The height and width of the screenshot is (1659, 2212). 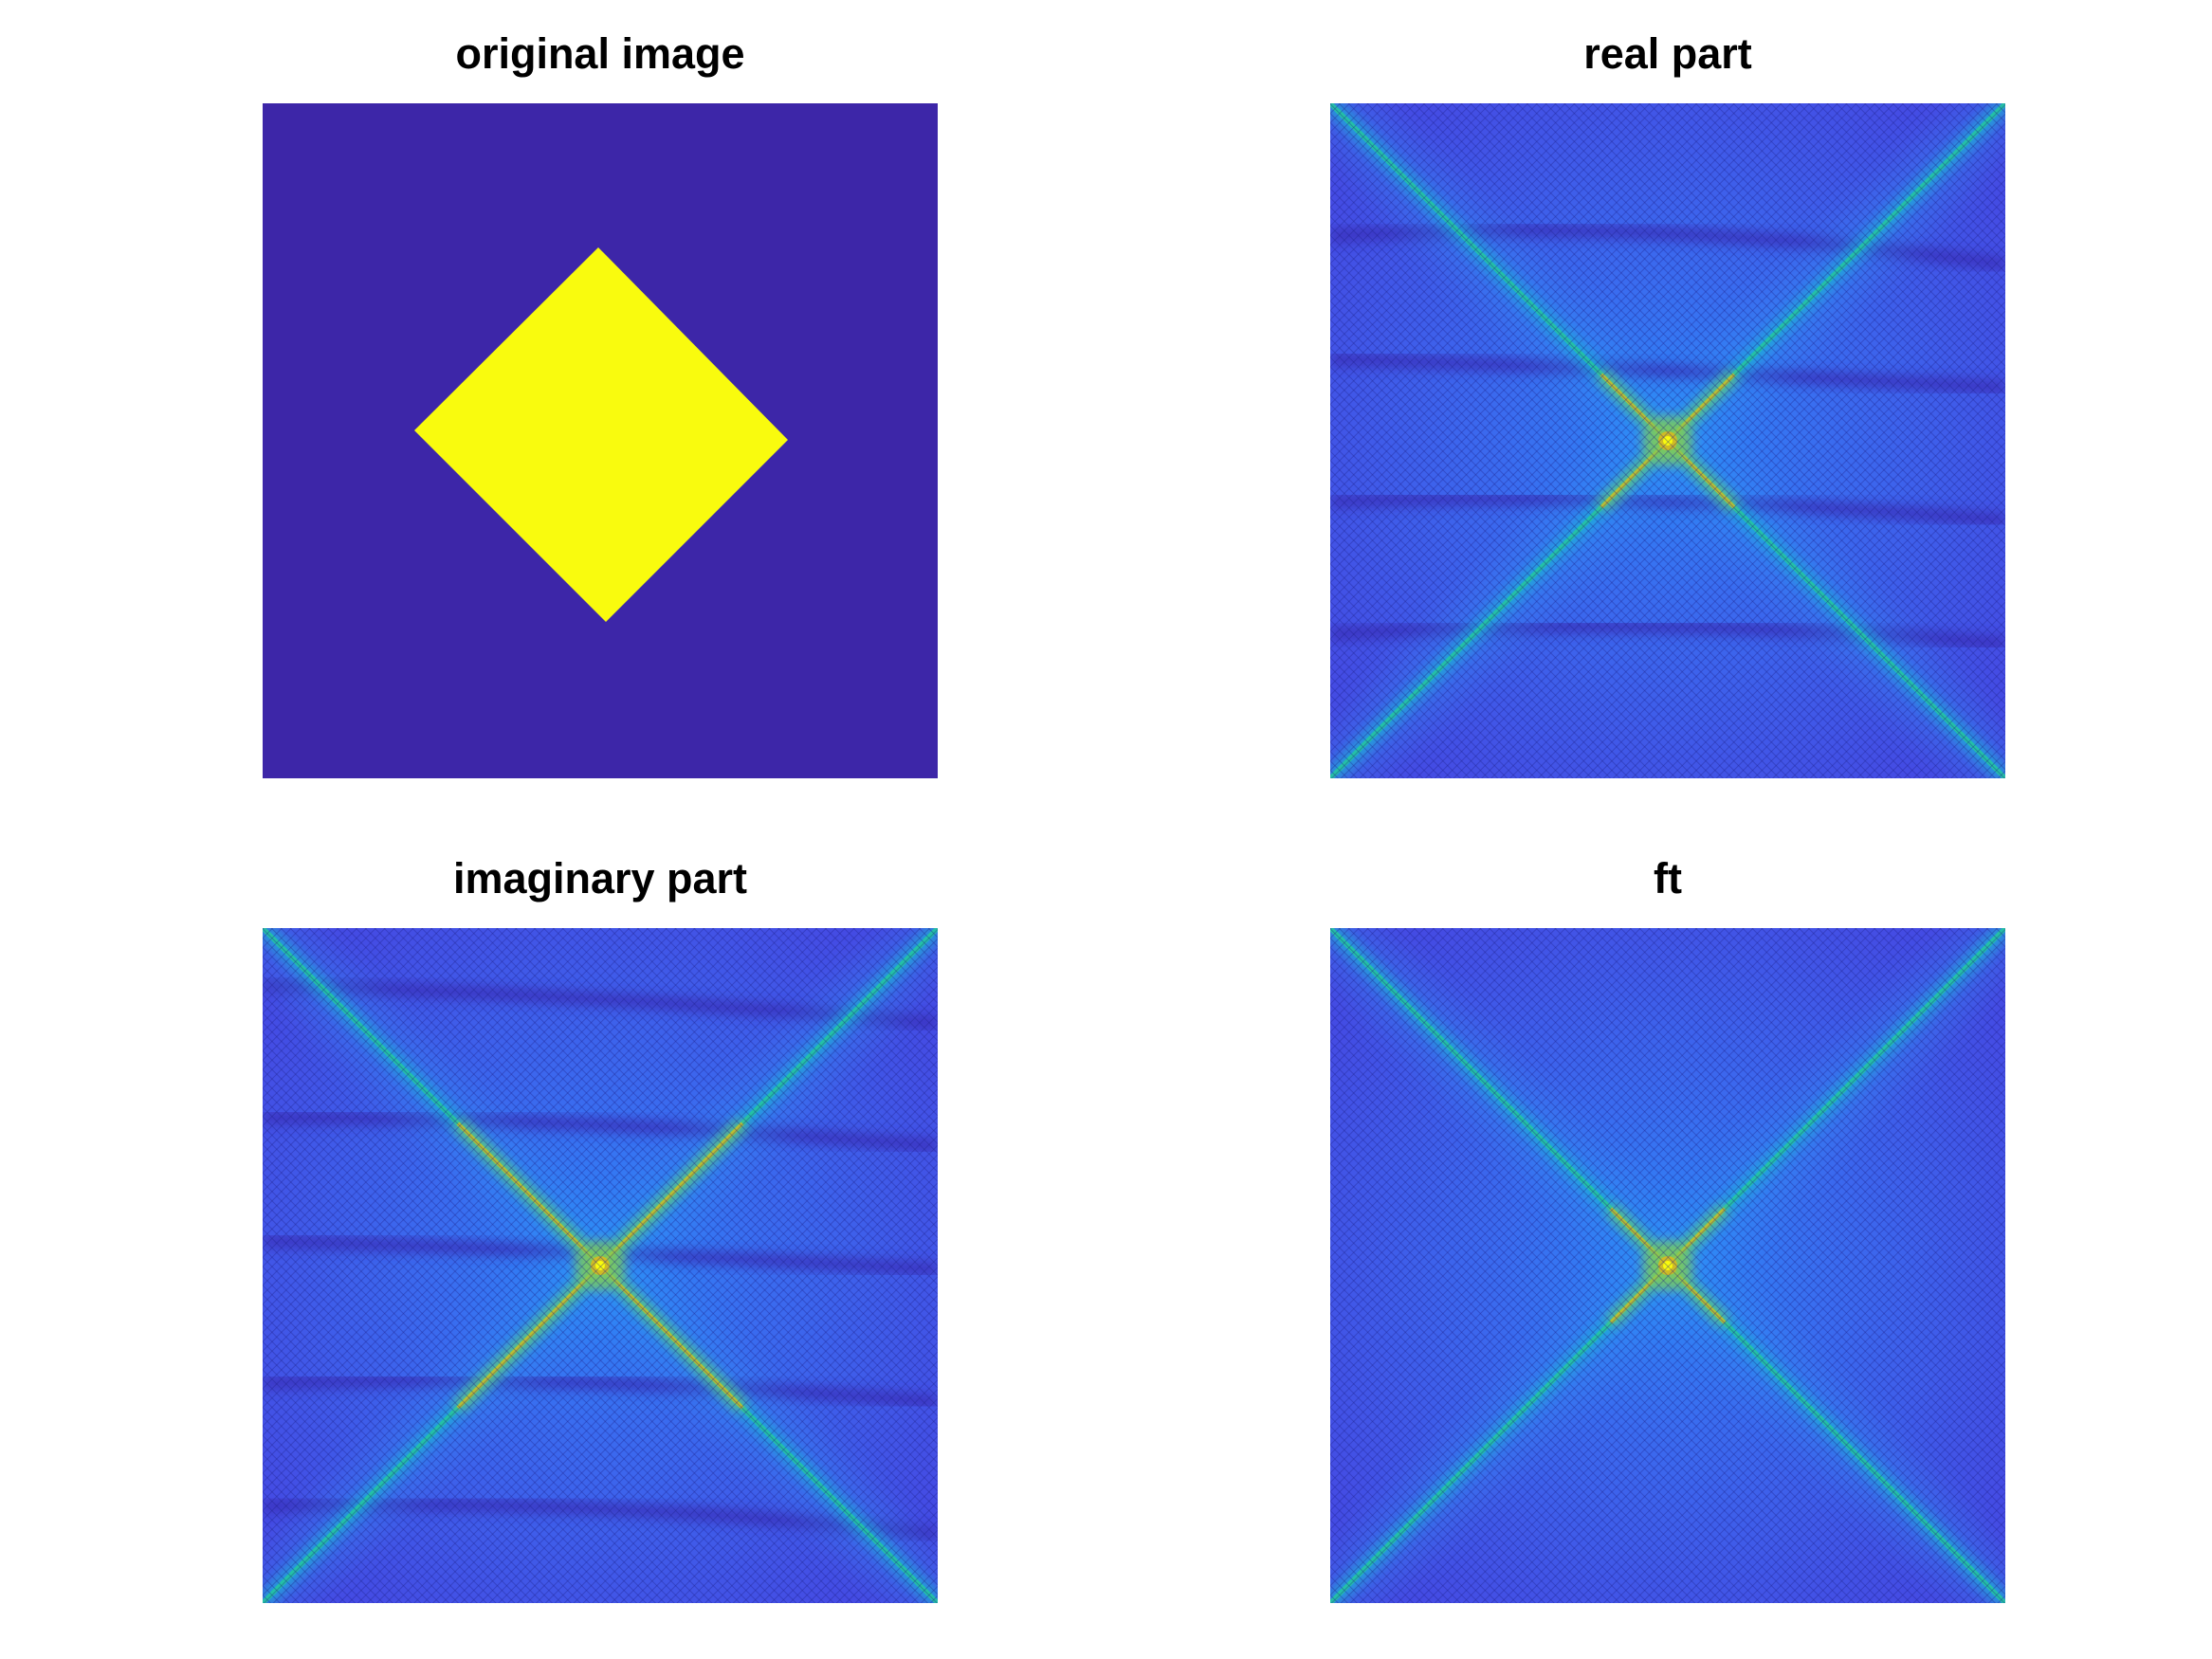 I want to click on ft-heatmap, so click(x=1667, y=1265).